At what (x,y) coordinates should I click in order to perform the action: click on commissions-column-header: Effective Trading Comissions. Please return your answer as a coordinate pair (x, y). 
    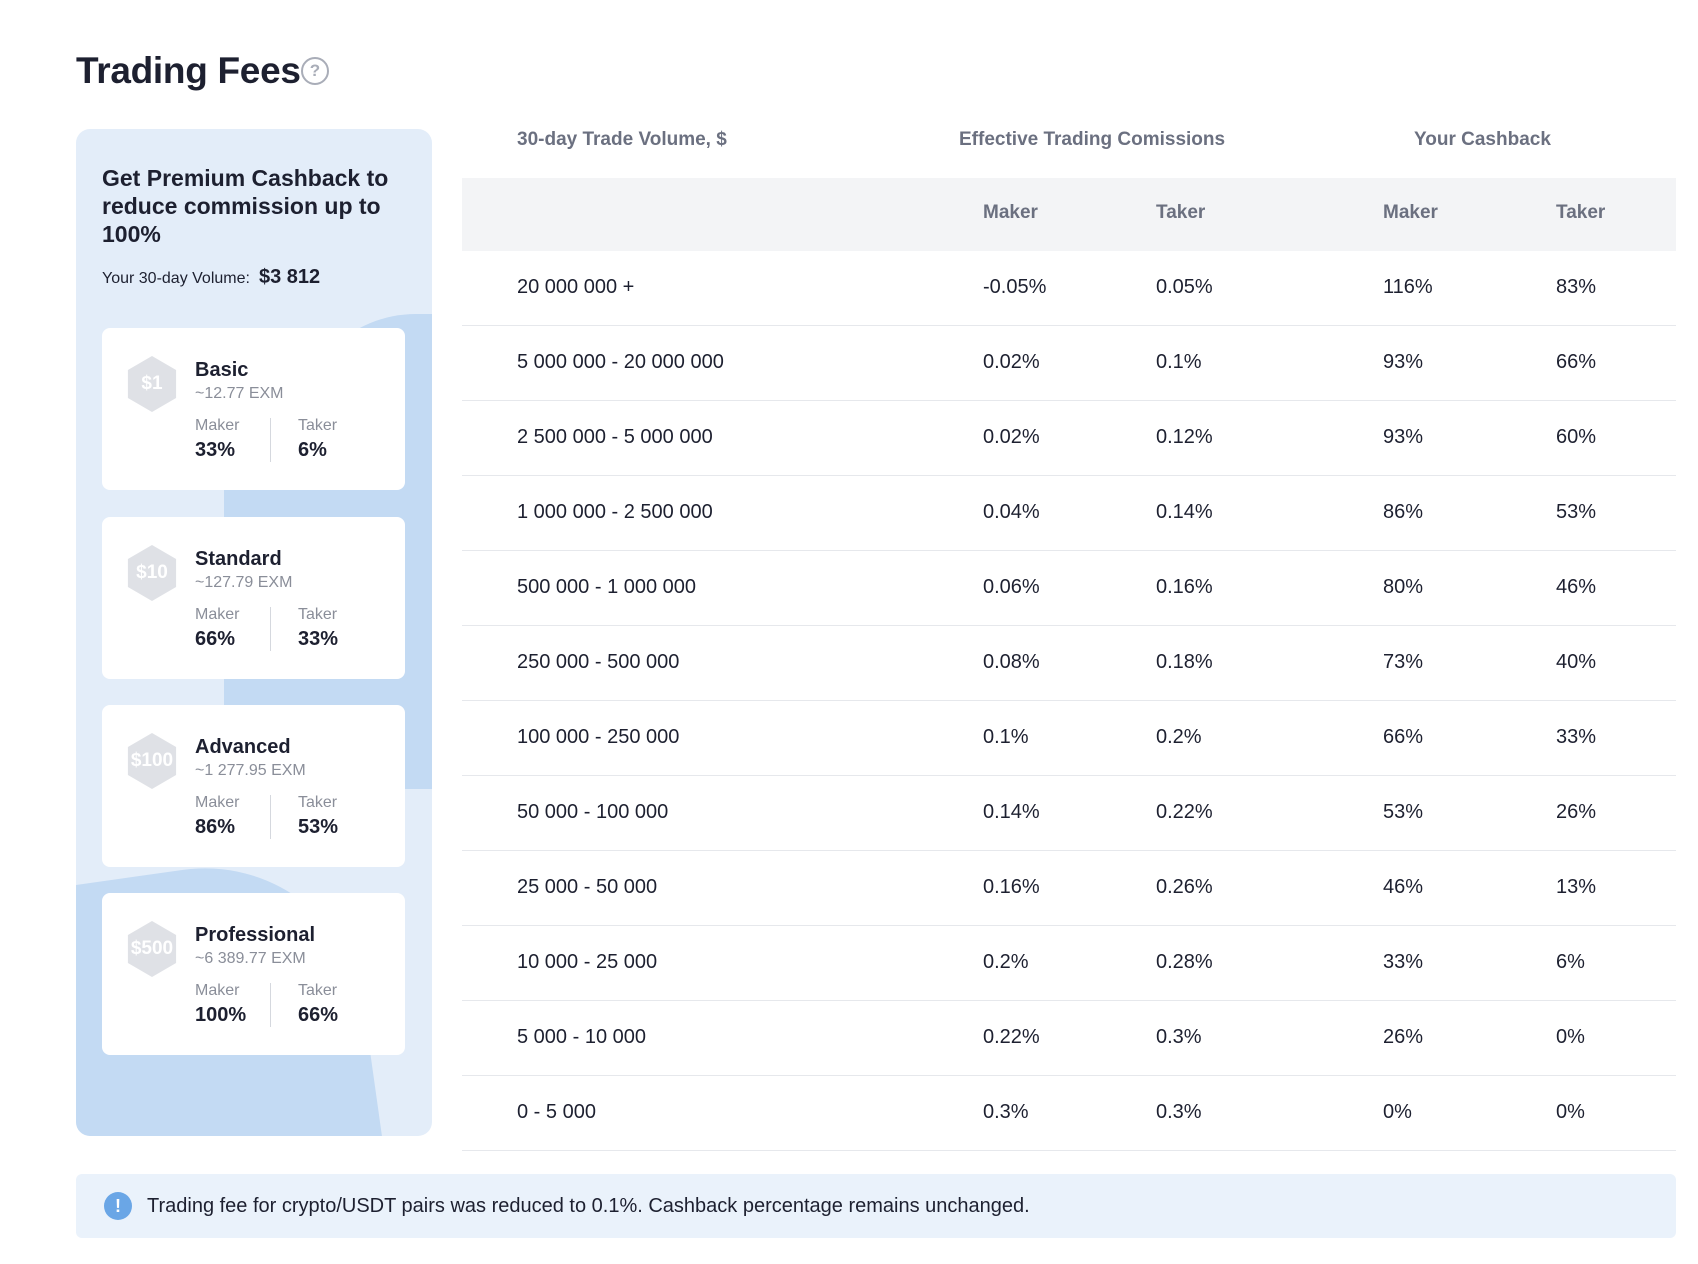
    Looking at the image, I should click on (1092, 139).